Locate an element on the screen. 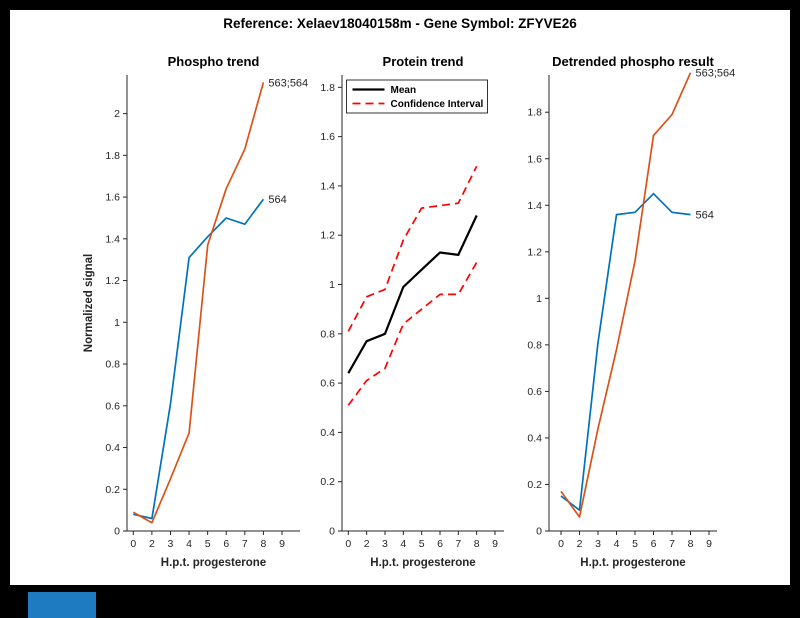 This screenshot has width=800, height=618. y-axis-label: Normalized signal is located at coordinates (89, 303).